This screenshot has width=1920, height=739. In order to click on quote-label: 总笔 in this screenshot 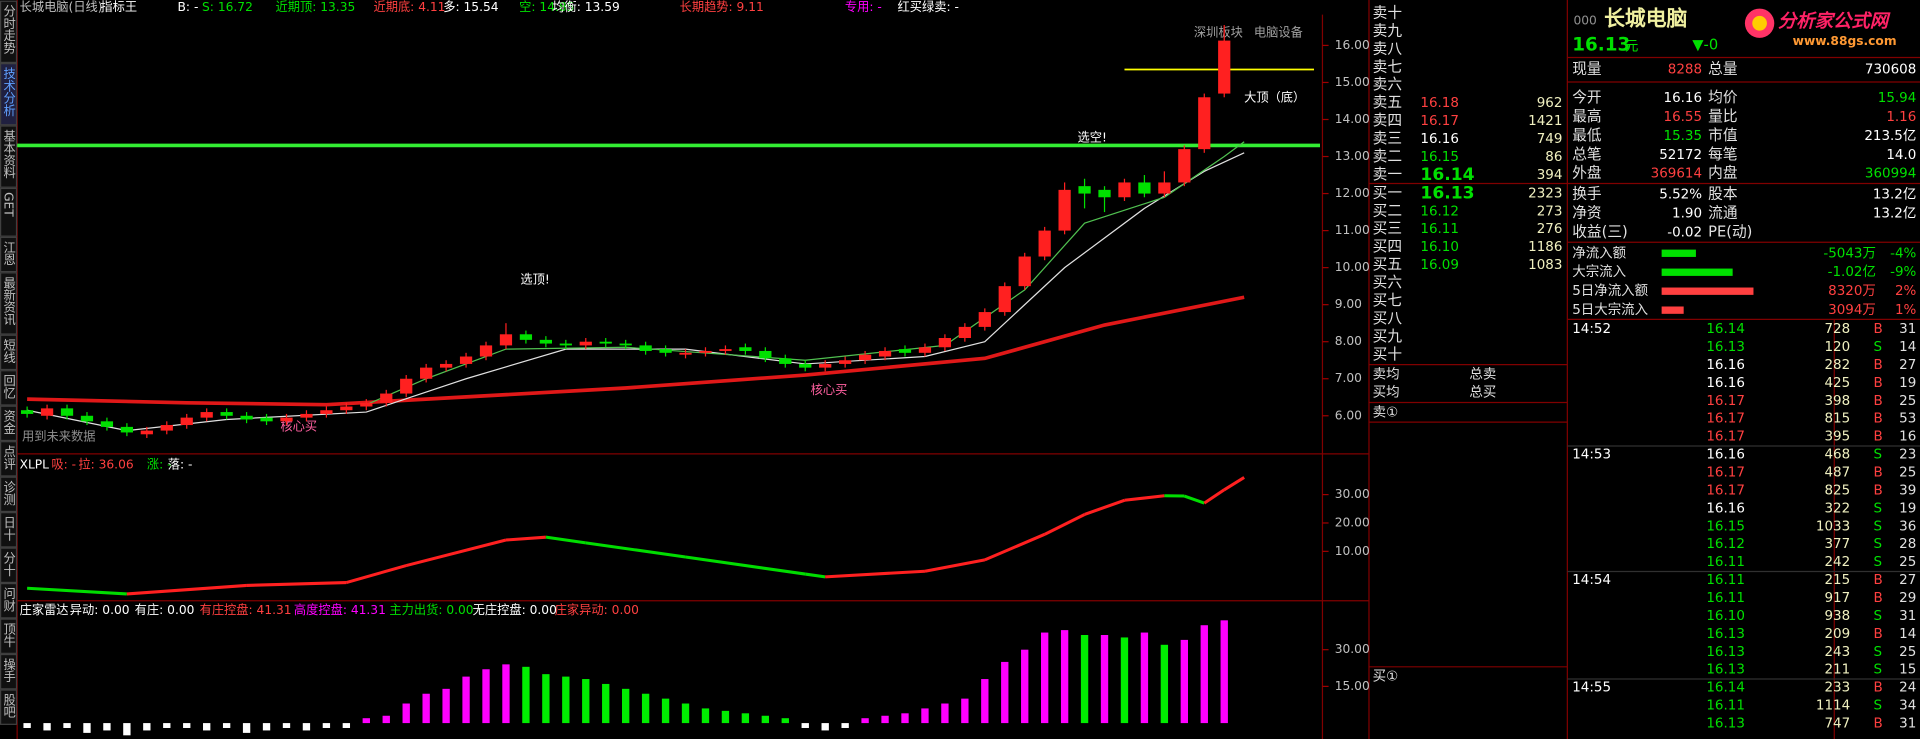, I will do `click(1586, 154)`.